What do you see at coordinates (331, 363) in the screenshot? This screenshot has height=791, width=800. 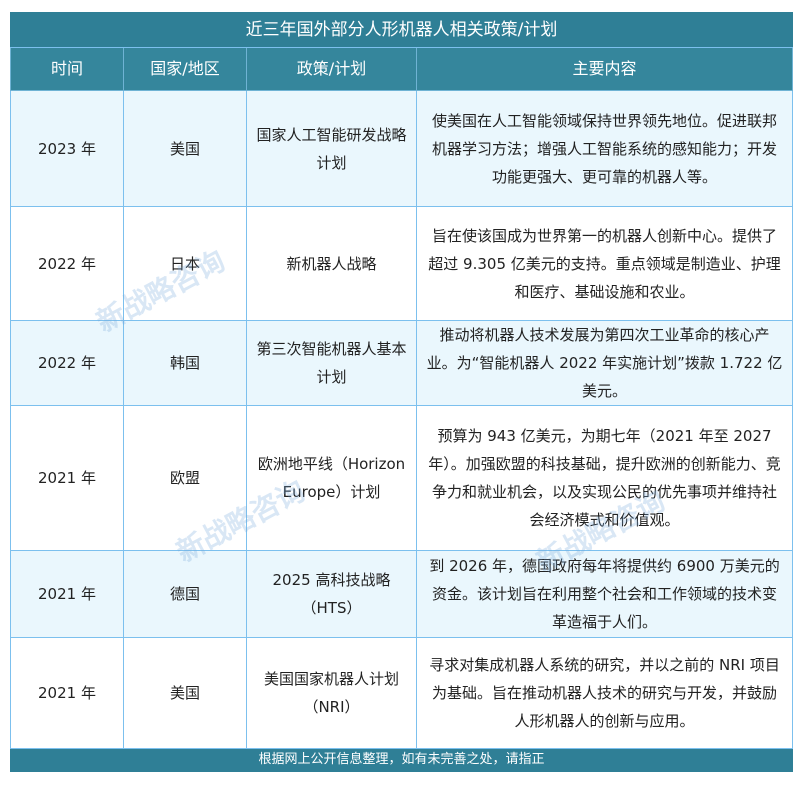 I see `cell-policy: 第三次智能机器人基本计划` at bounding box center [331, 363].